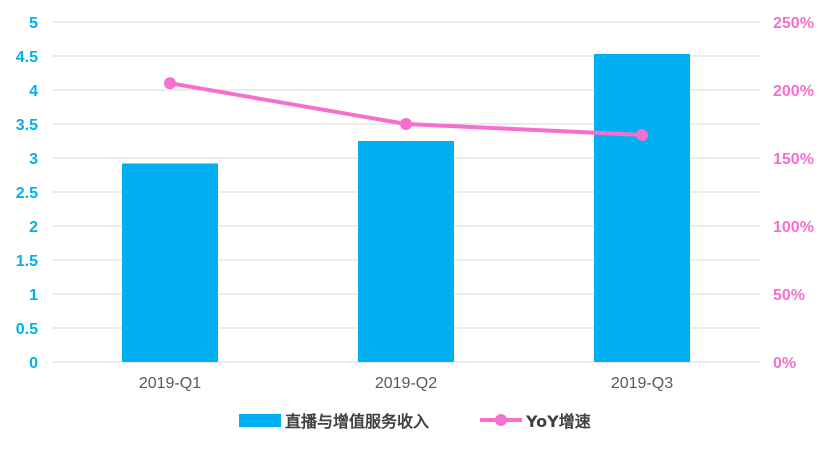 The width and height of the screenshot is (828, 449). What do you see at coordinates (789, 295) in the screenshot?
I see `right-tick-label: 50%` at bounding box center [789, 295].